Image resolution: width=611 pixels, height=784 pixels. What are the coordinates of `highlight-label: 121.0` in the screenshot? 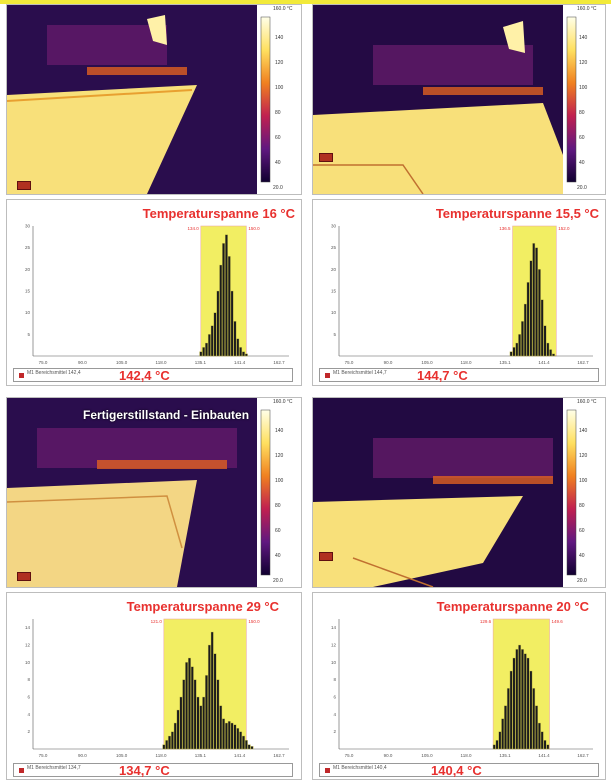 It's located at (157, 621).